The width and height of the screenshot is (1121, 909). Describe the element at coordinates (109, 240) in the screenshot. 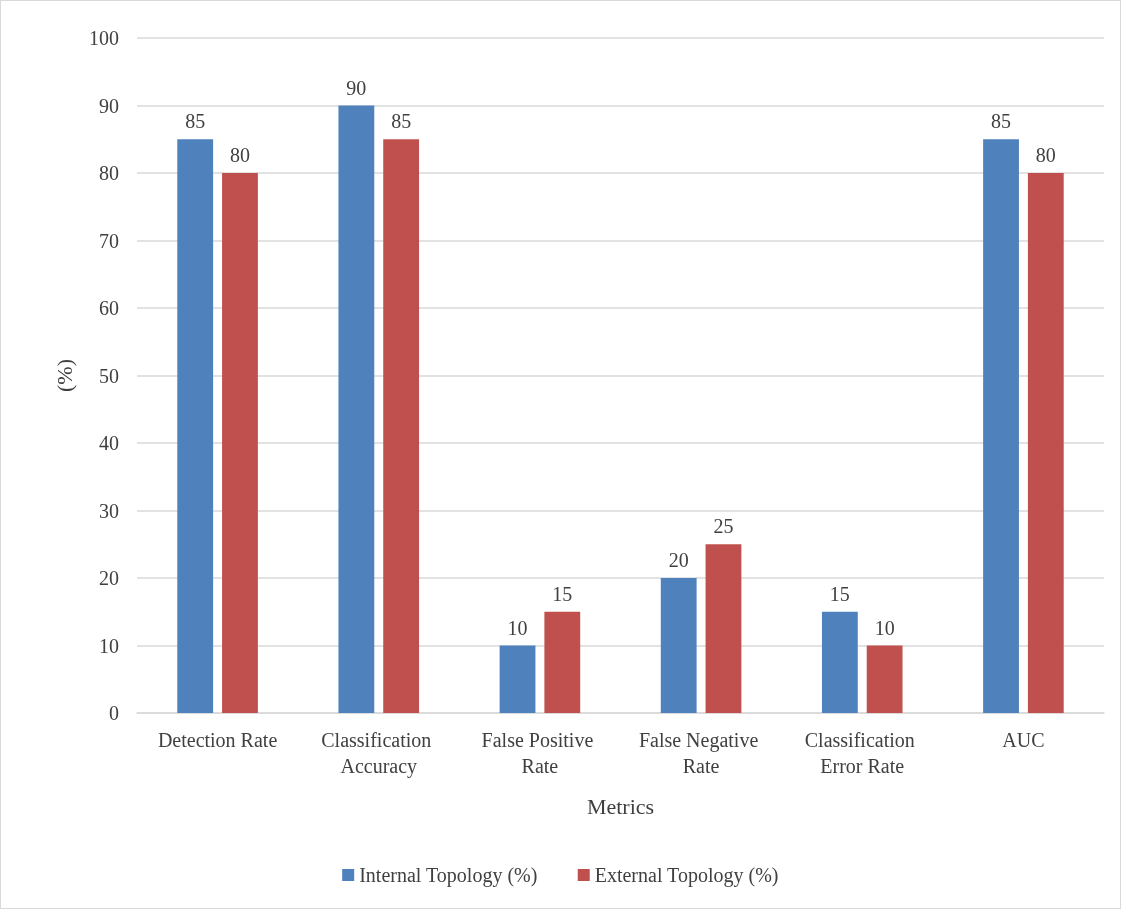

I see `y-tick-label: 70` at that location.